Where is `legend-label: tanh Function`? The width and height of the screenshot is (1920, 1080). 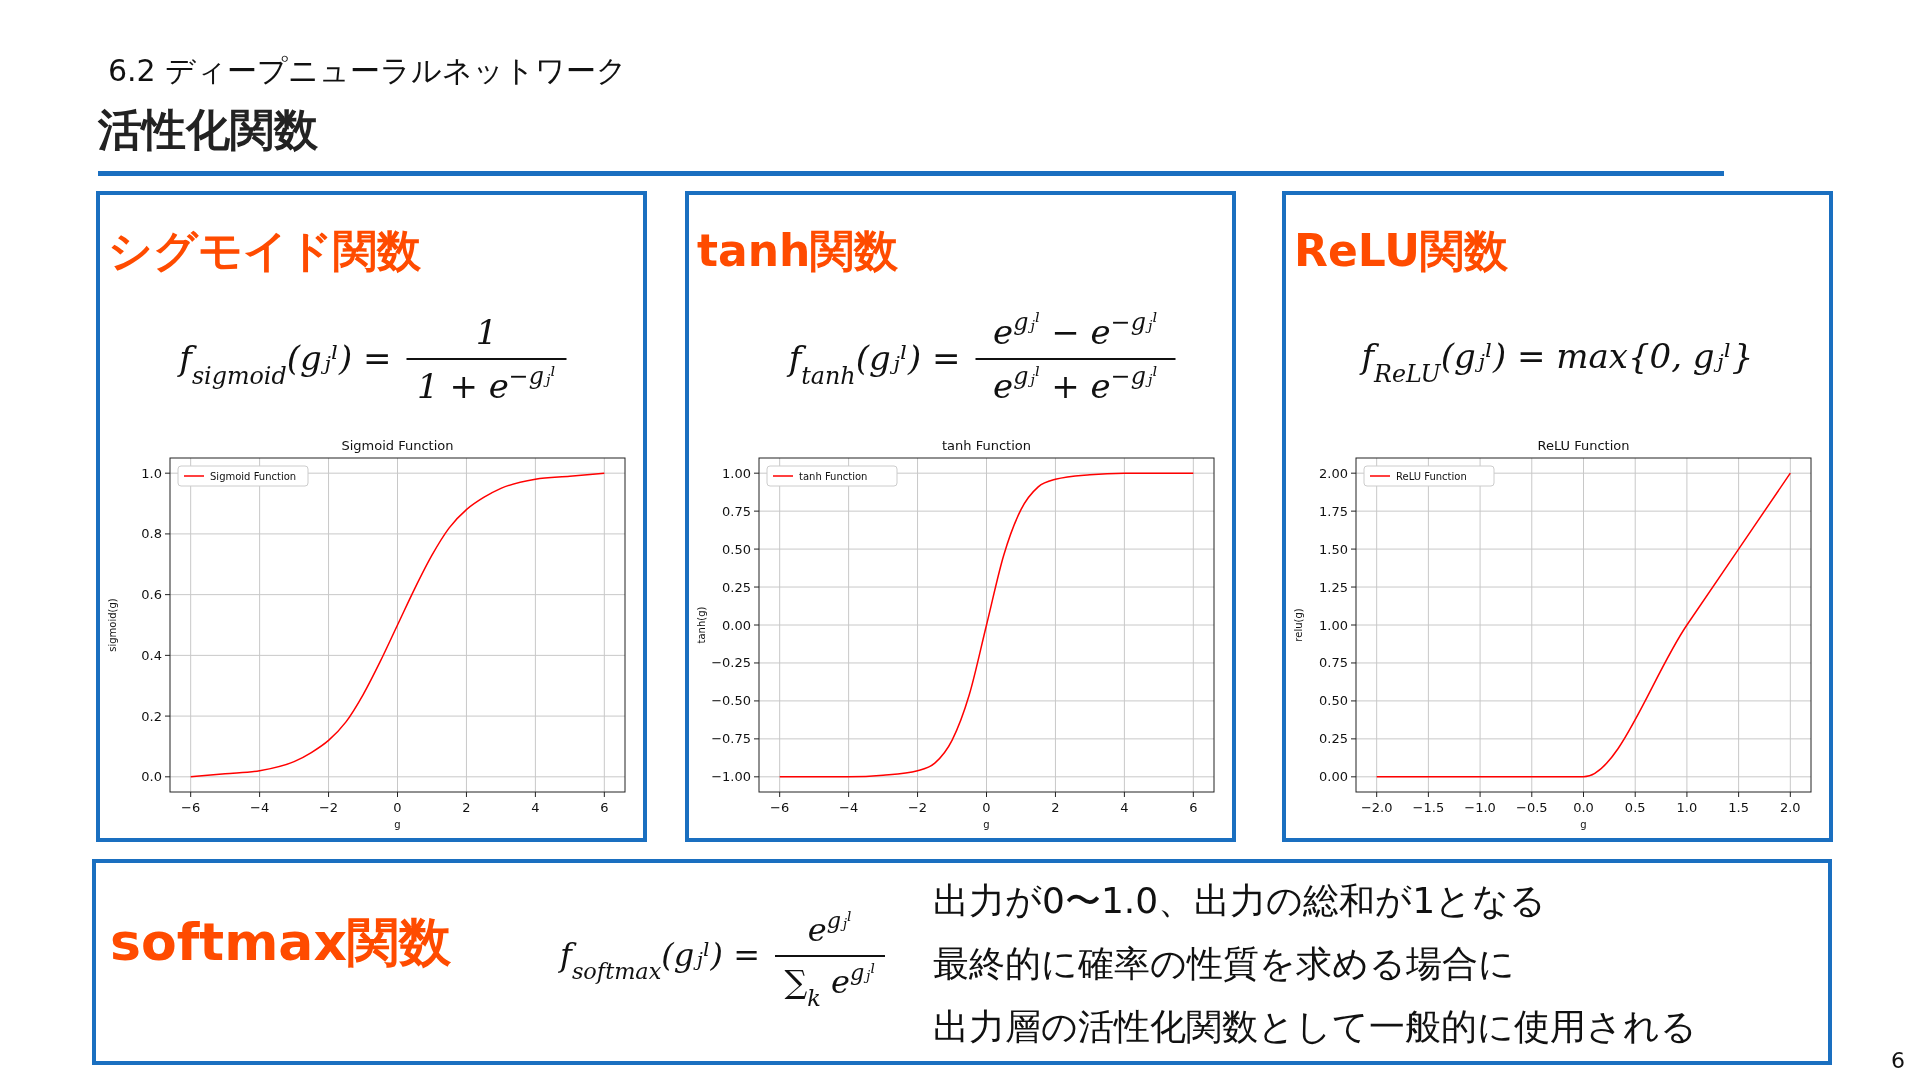 legend-label: tanh Function is located at coordinates (833, 476).